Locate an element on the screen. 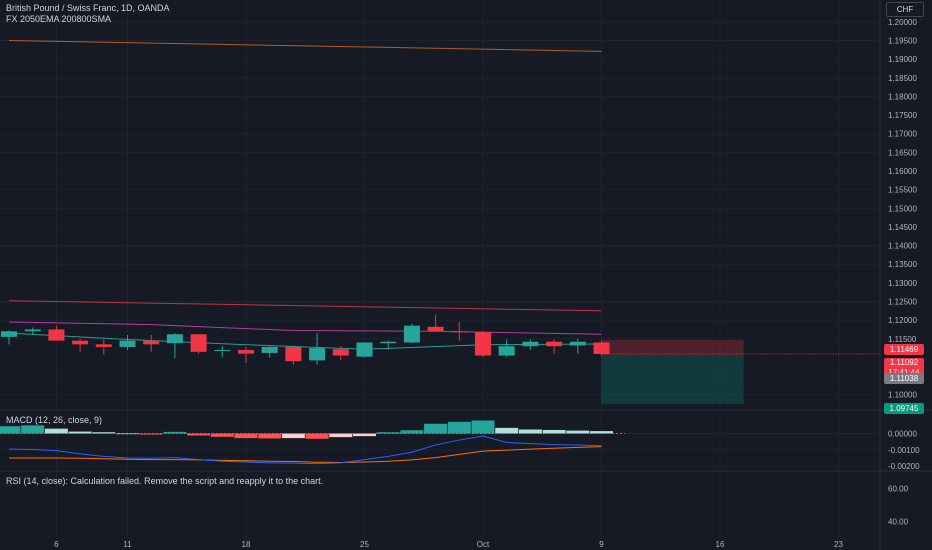 The height and width of the screenshot is (550, 932). y-tick-label: 1.18500 is located at coordinates (902, 78).